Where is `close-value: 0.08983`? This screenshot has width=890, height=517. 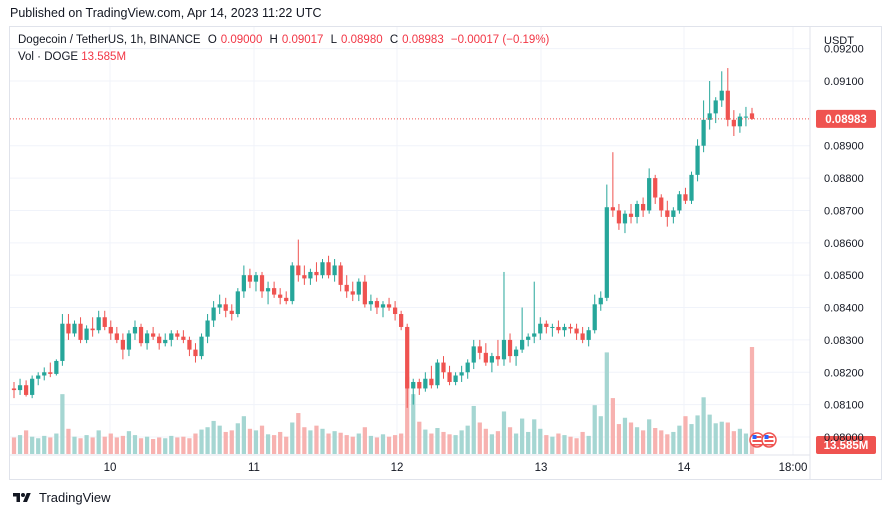 close-value: 0.08983 is located at coordinates (423, 40).